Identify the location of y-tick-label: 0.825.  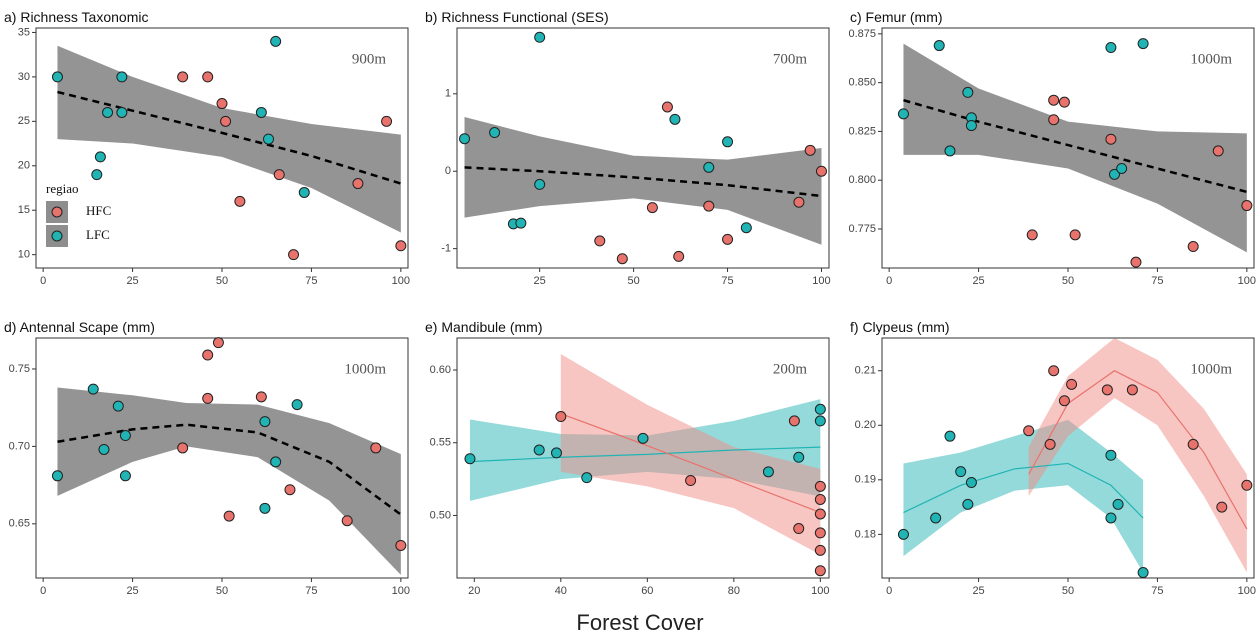
(862, 131).